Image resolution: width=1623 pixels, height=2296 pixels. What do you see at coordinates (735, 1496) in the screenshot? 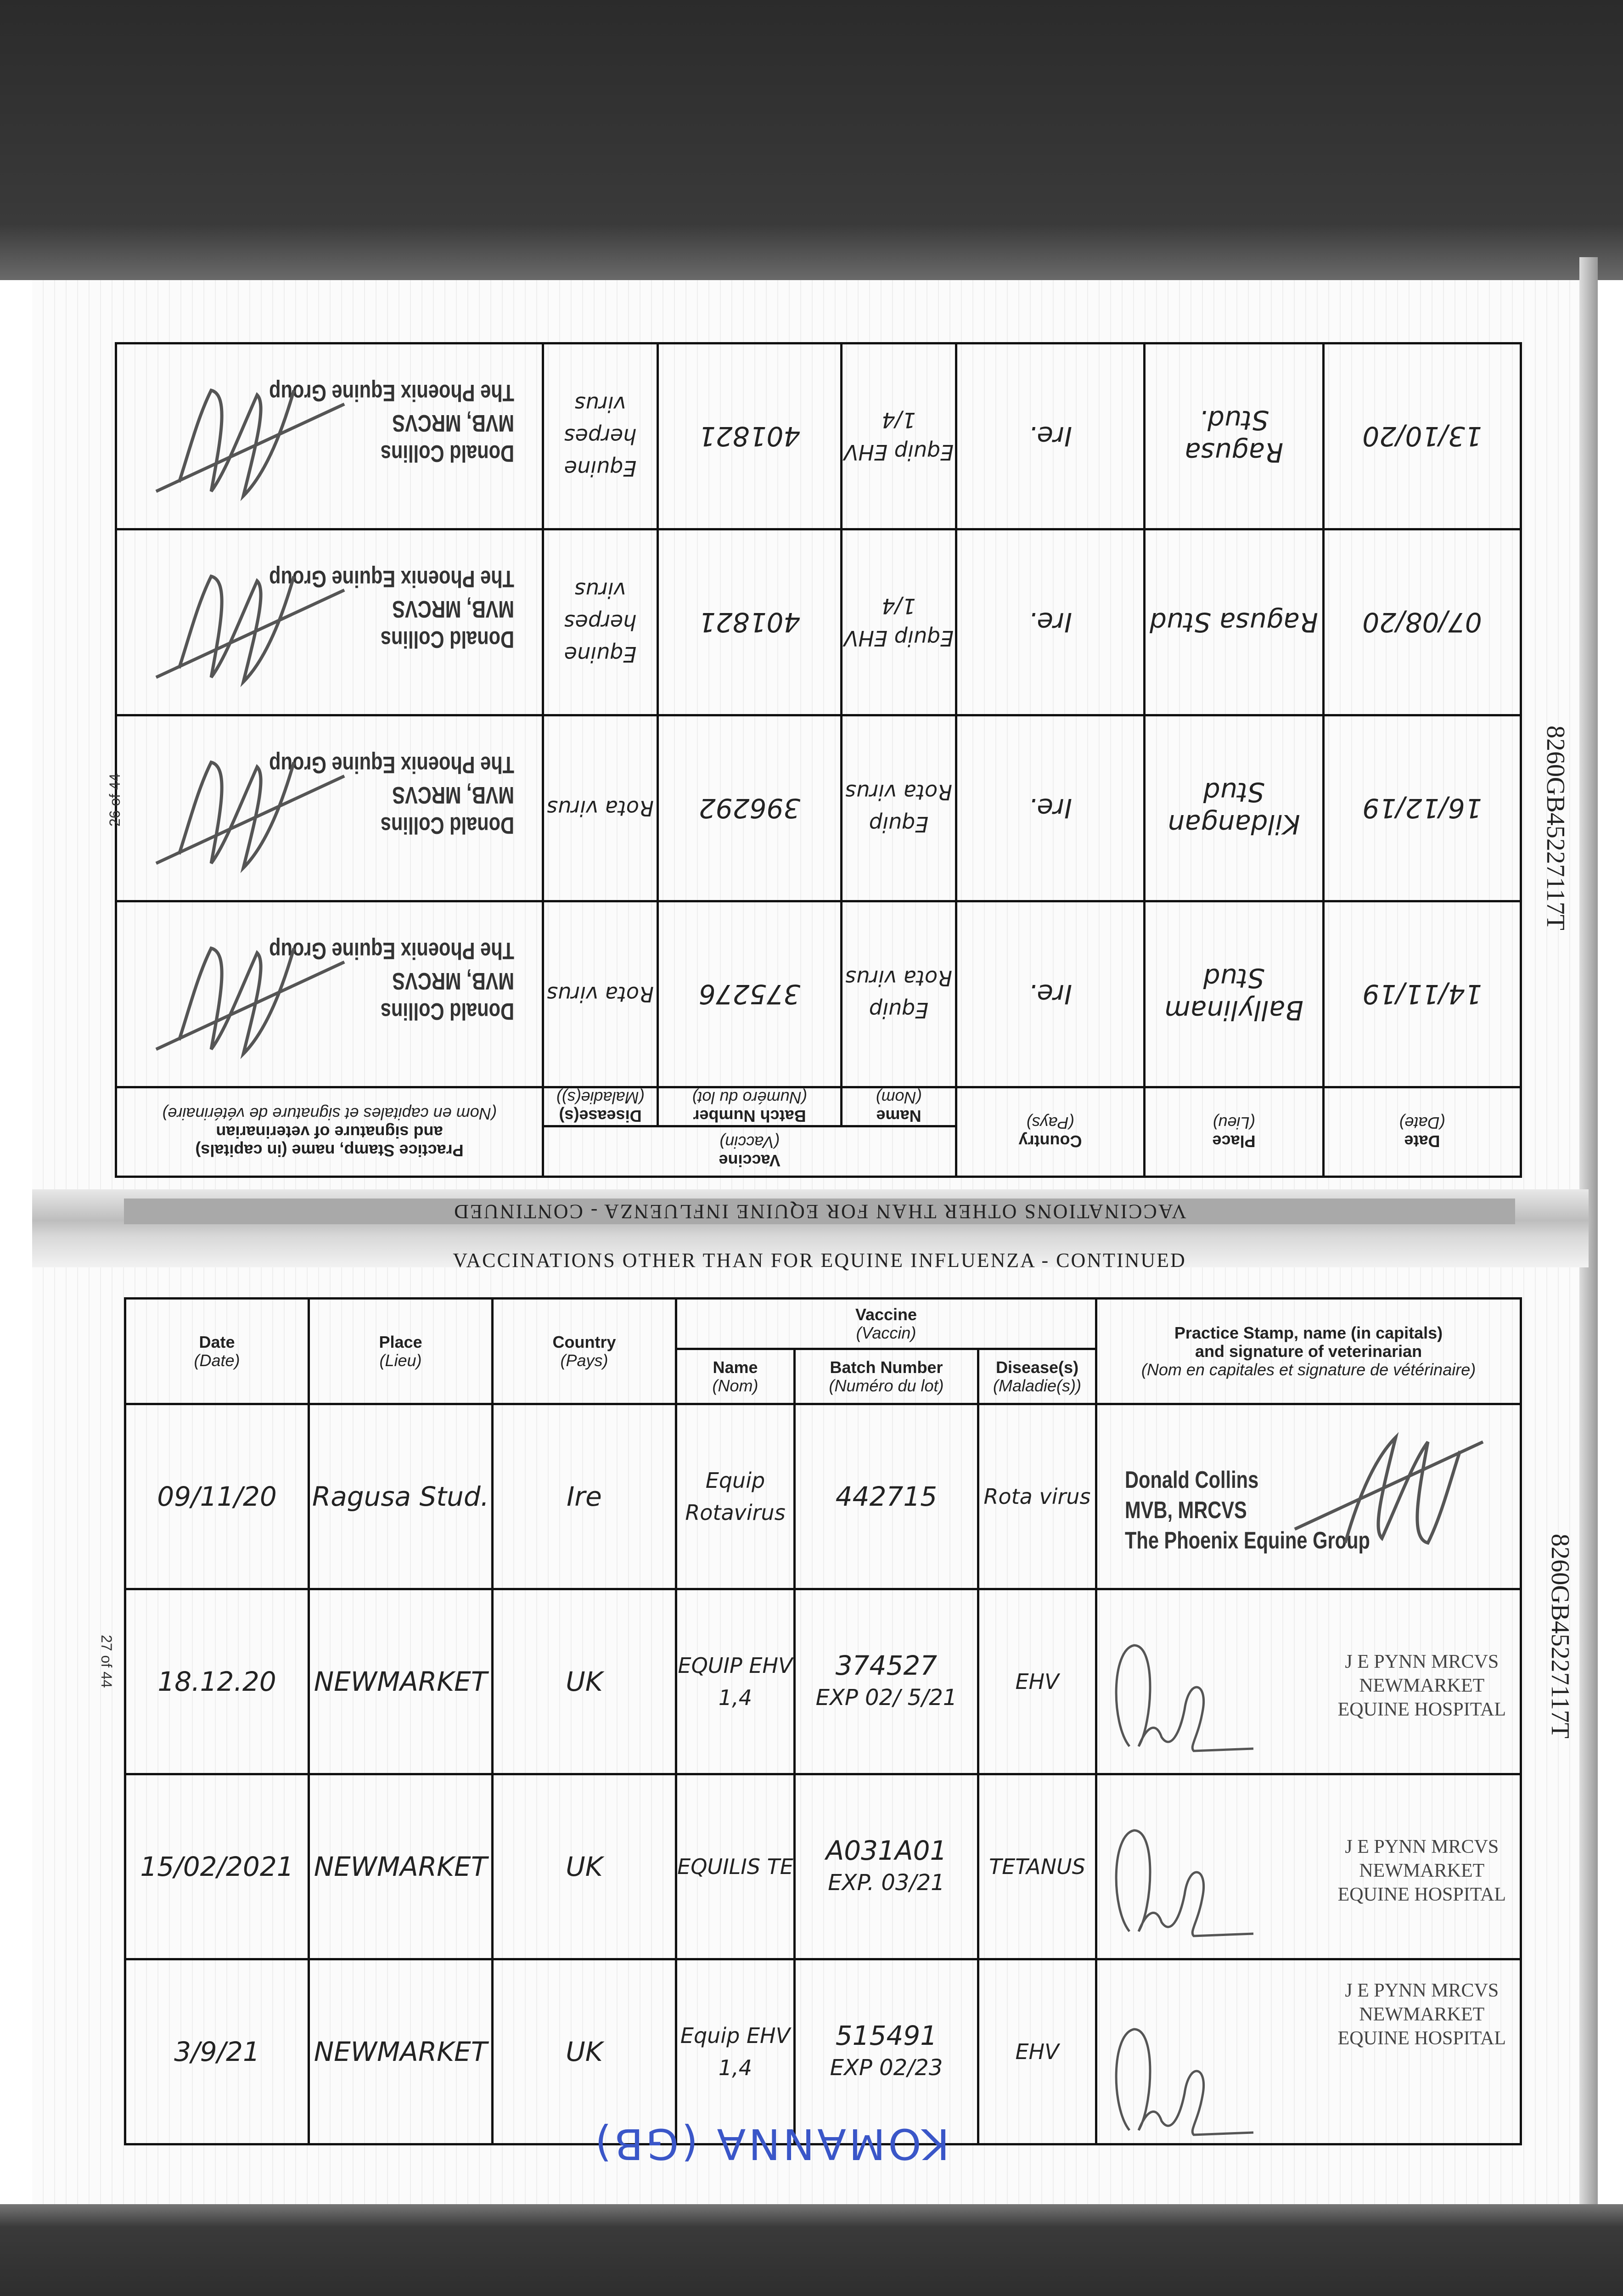
I see `cell-vaccine-name: Equip Rotavirus` at bounding box center [735, 1496].